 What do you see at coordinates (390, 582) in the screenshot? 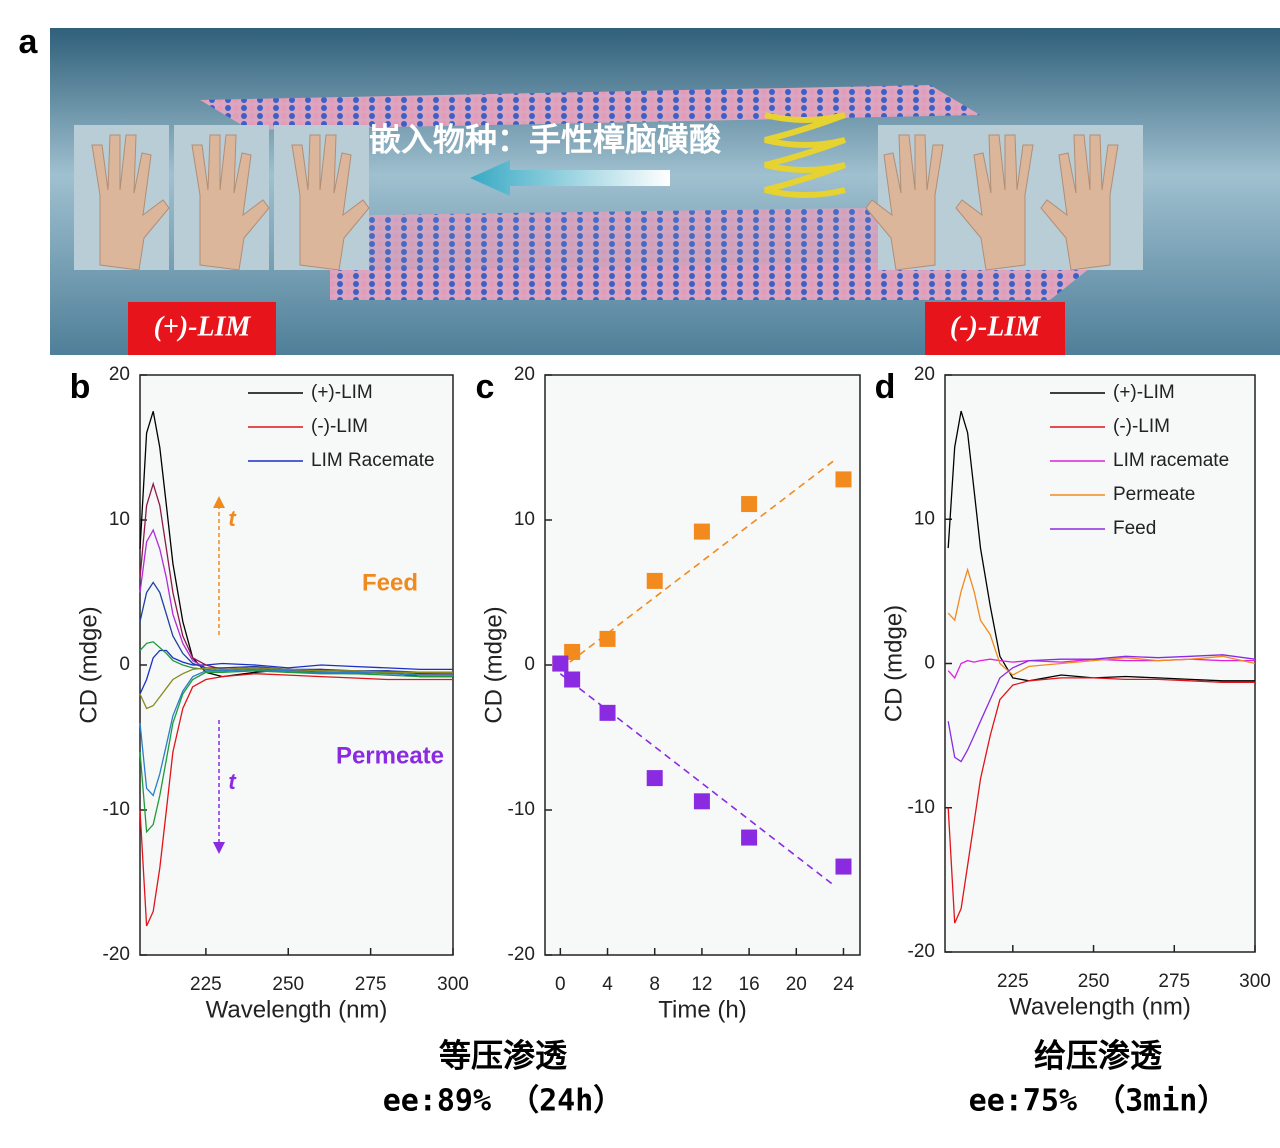
I see `annotation: Feed` at bounding box center [390, 582].